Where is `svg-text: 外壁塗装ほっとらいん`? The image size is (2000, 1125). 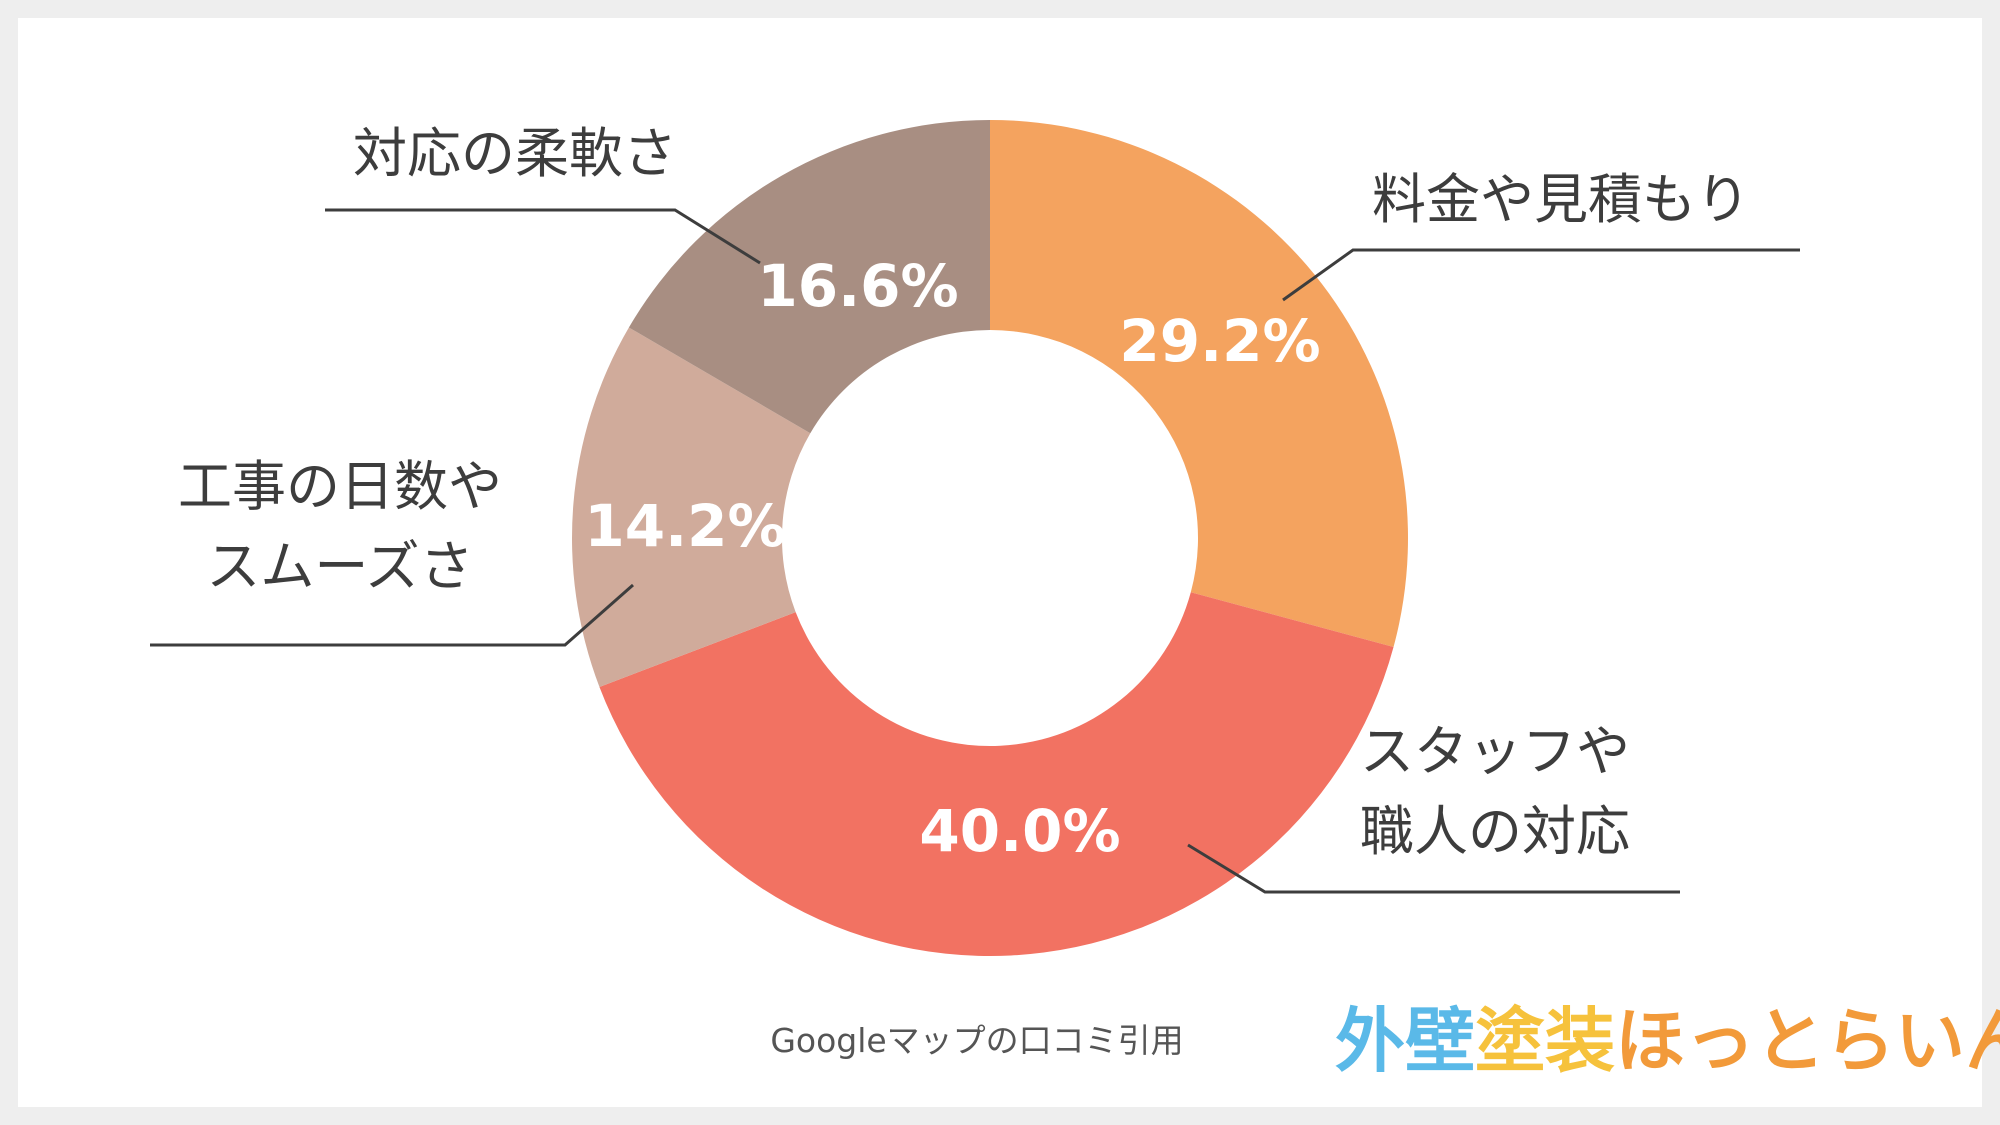 svg-text: 外壁塗装ほっとらいん is located at coordinates (1667, 1041).